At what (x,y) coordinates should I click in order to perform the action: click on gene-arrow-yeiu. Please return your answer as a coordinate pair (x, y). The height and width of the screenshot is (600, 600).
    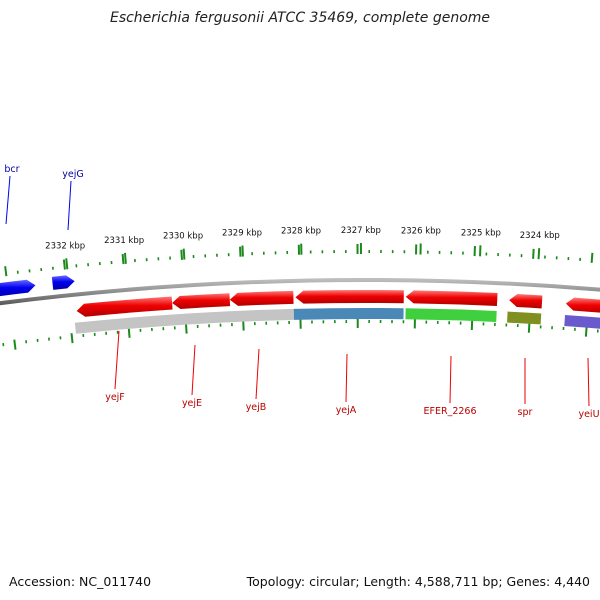
    Looking at the image, I should click on (582, 306).